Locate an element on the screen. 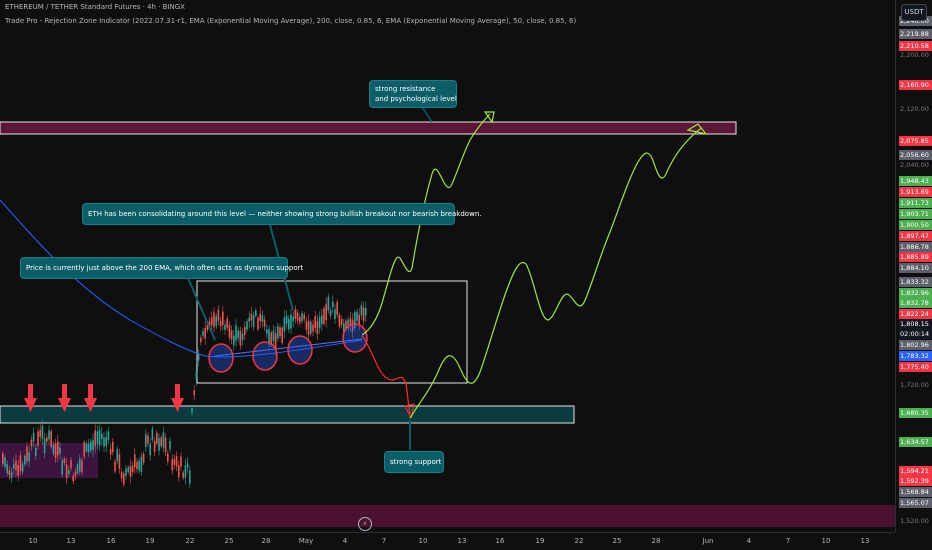 The image size is (932, 550). lower-demand-zone is located at coordinates (447, 516).